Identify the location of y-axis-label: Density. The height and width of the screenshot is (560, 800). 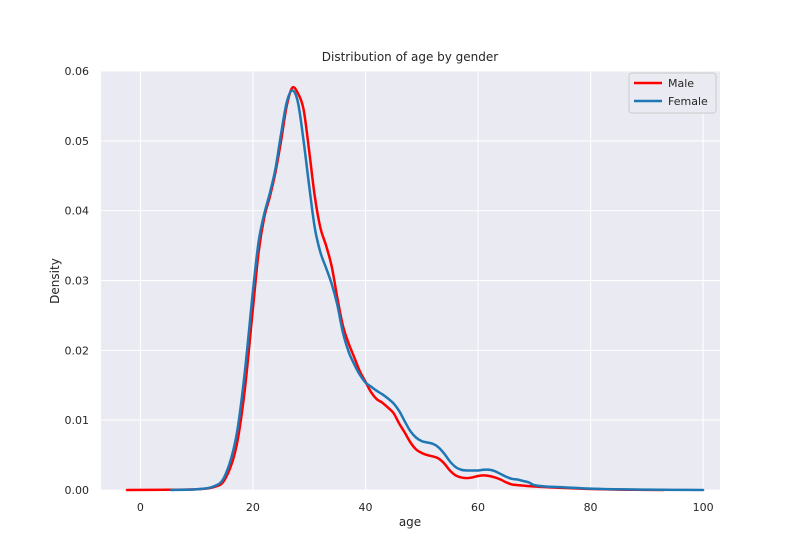
(55, 281).